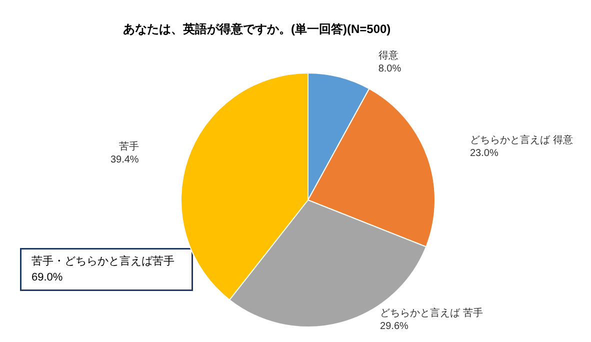 Image resolution: width=591 pixels, height=342 pixels. What do you see at coordinates (390, 68) in the screenshot?
I see `data-label: 8.0%` at bounding box center [390, 68].